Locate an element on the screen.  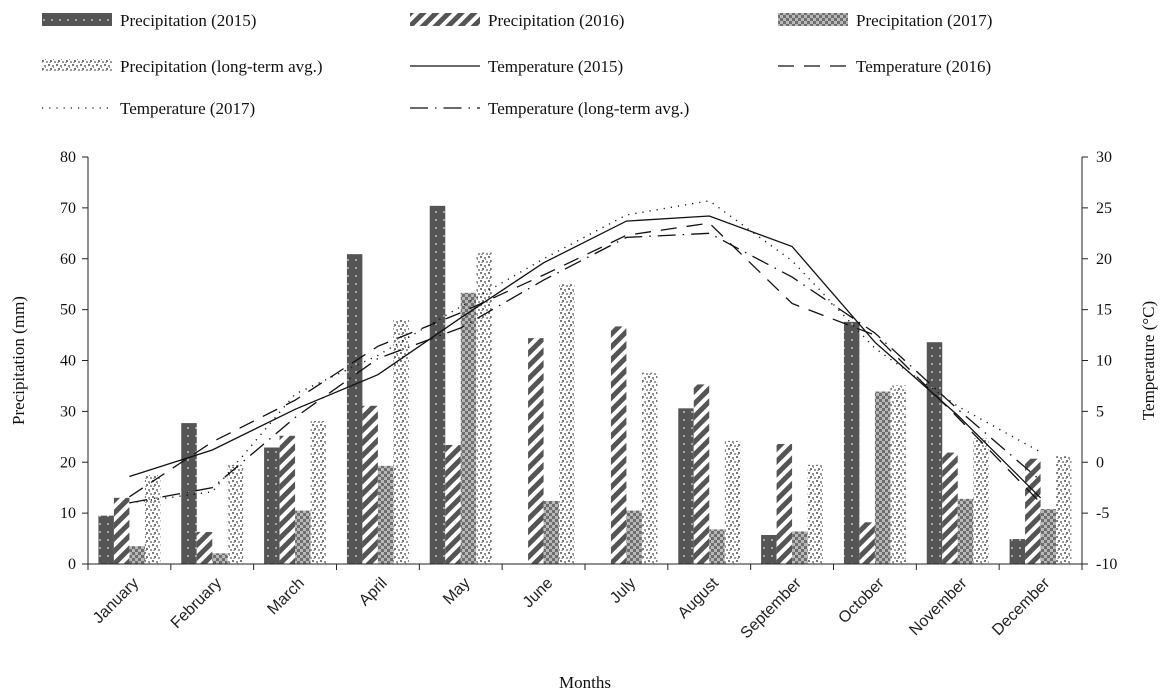
y2-tick-label: 10 is located at coordinates (1104, 361).